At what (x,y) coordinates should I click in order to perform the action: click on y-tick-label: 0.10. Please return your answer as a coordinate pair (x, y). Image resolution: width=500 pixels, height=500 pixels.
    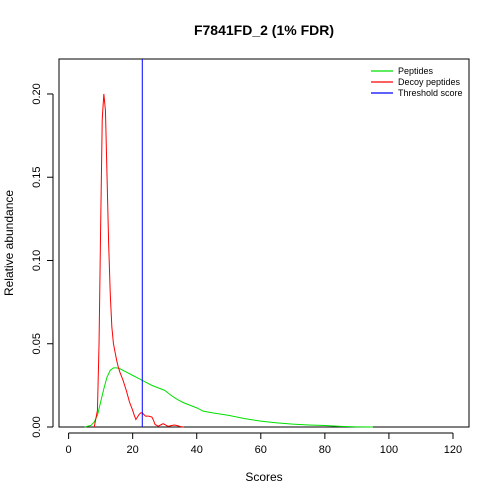
    Looking at the image, I should click on (37, 260).